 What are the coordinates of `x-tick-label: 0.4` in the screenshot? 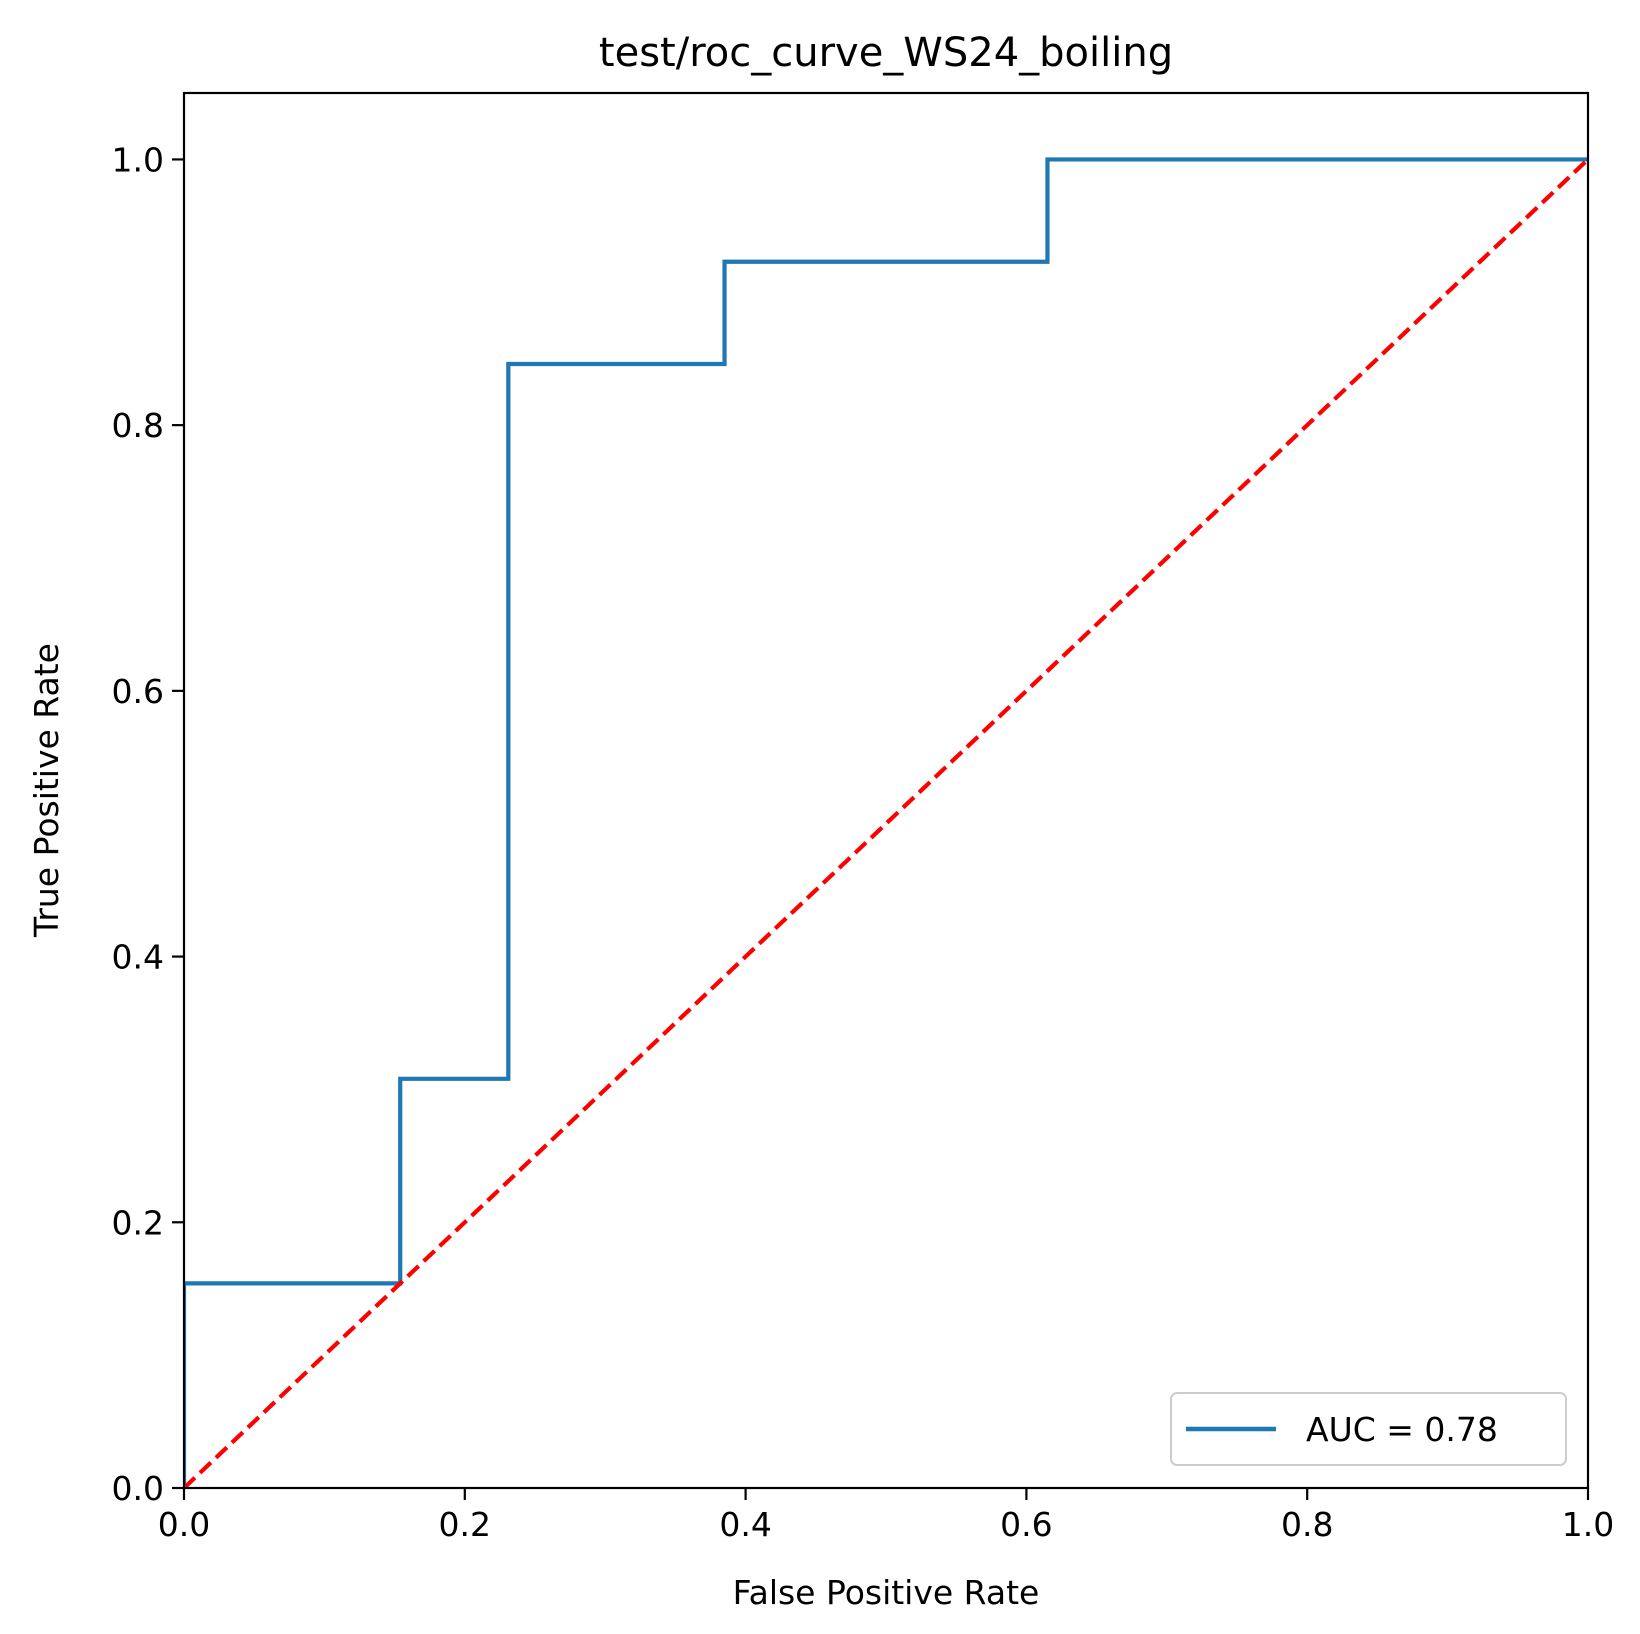 It's located at (745, 1524).